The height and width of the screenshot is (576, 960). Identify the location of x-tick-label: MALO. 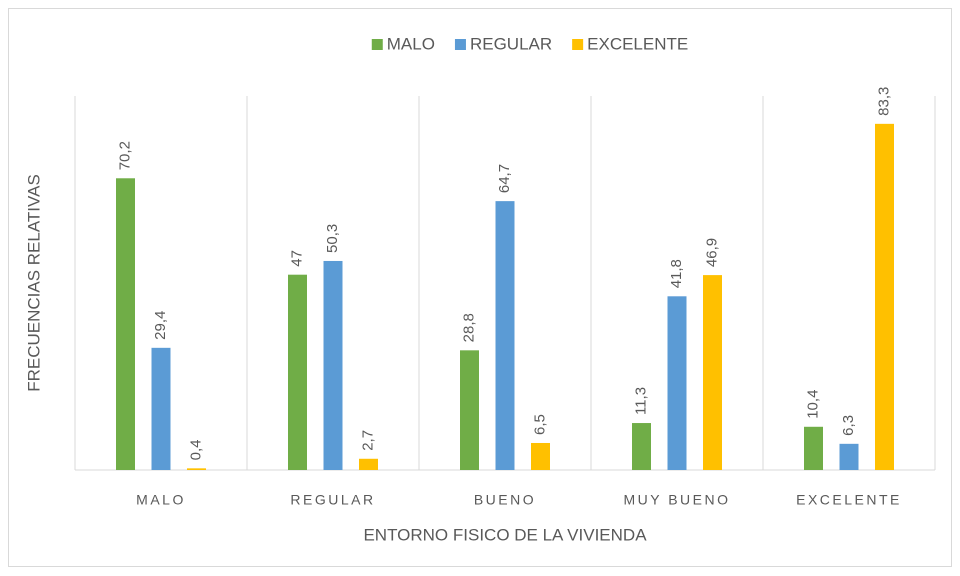
(161, 500).